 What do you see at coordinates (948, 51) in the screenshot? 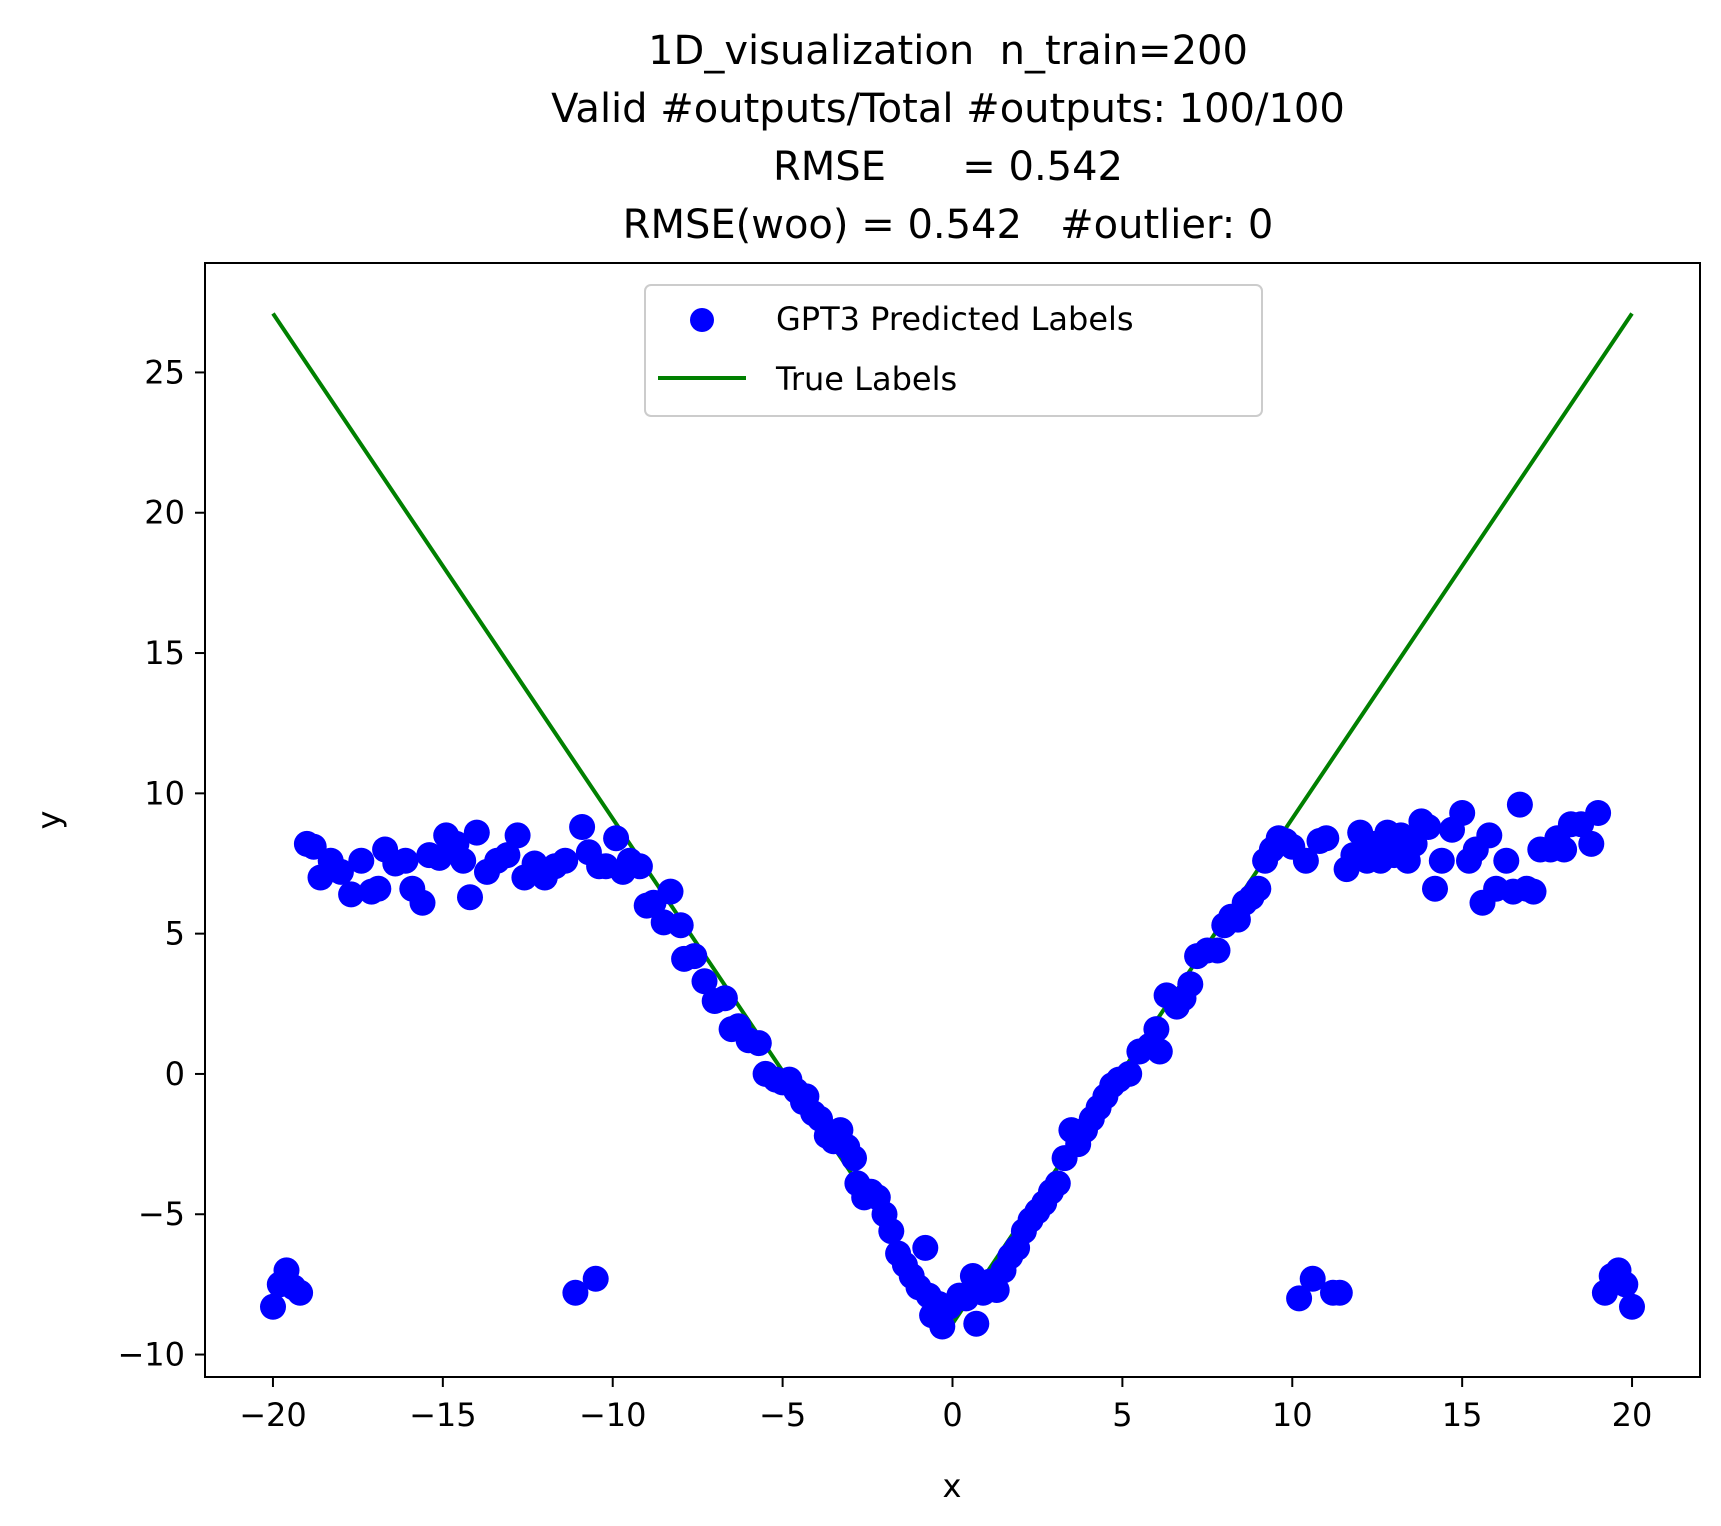
I see `title-line-1: 1D_visualization n_train=200` at bounding box center [948, 51].